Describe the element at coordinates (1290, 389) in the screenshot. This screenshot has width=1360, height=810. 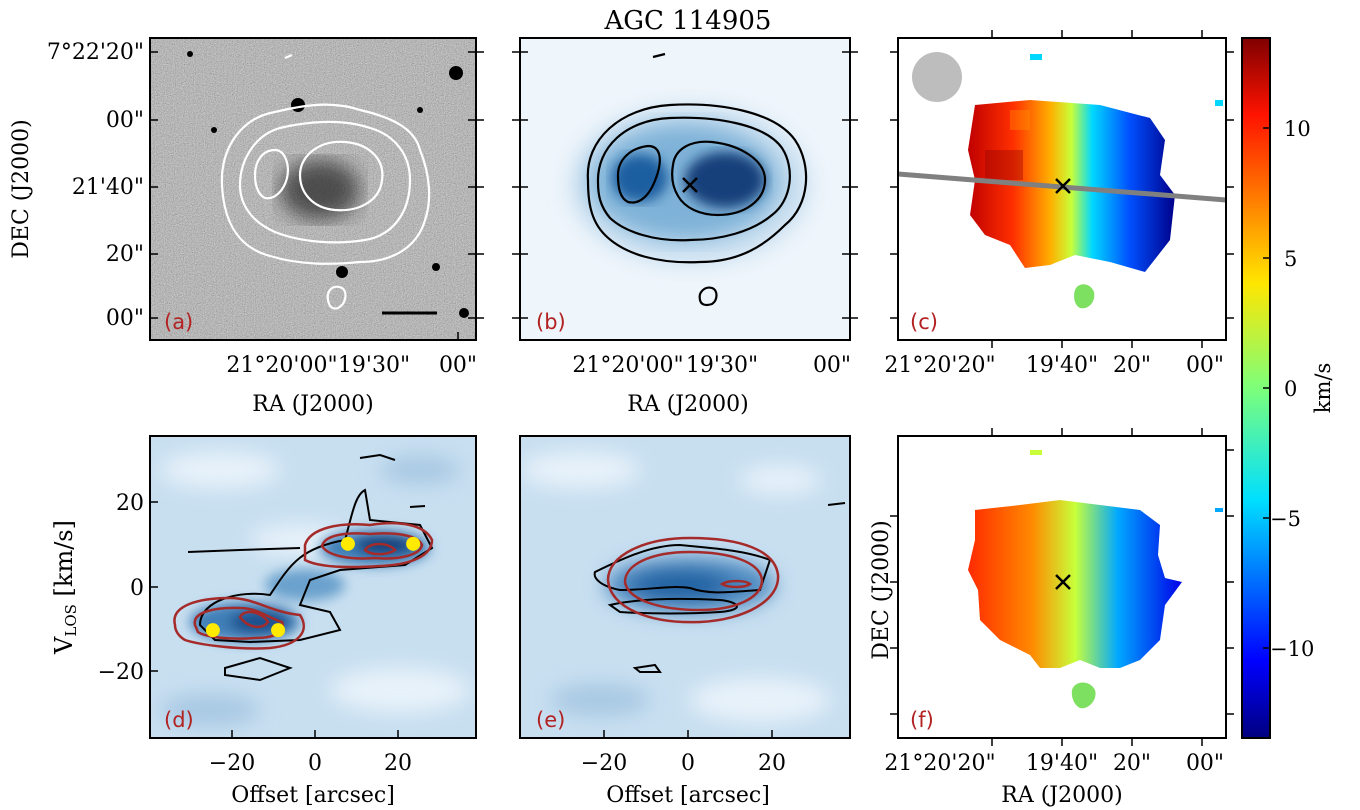
I see `colorbar-tick: 0` at that location.